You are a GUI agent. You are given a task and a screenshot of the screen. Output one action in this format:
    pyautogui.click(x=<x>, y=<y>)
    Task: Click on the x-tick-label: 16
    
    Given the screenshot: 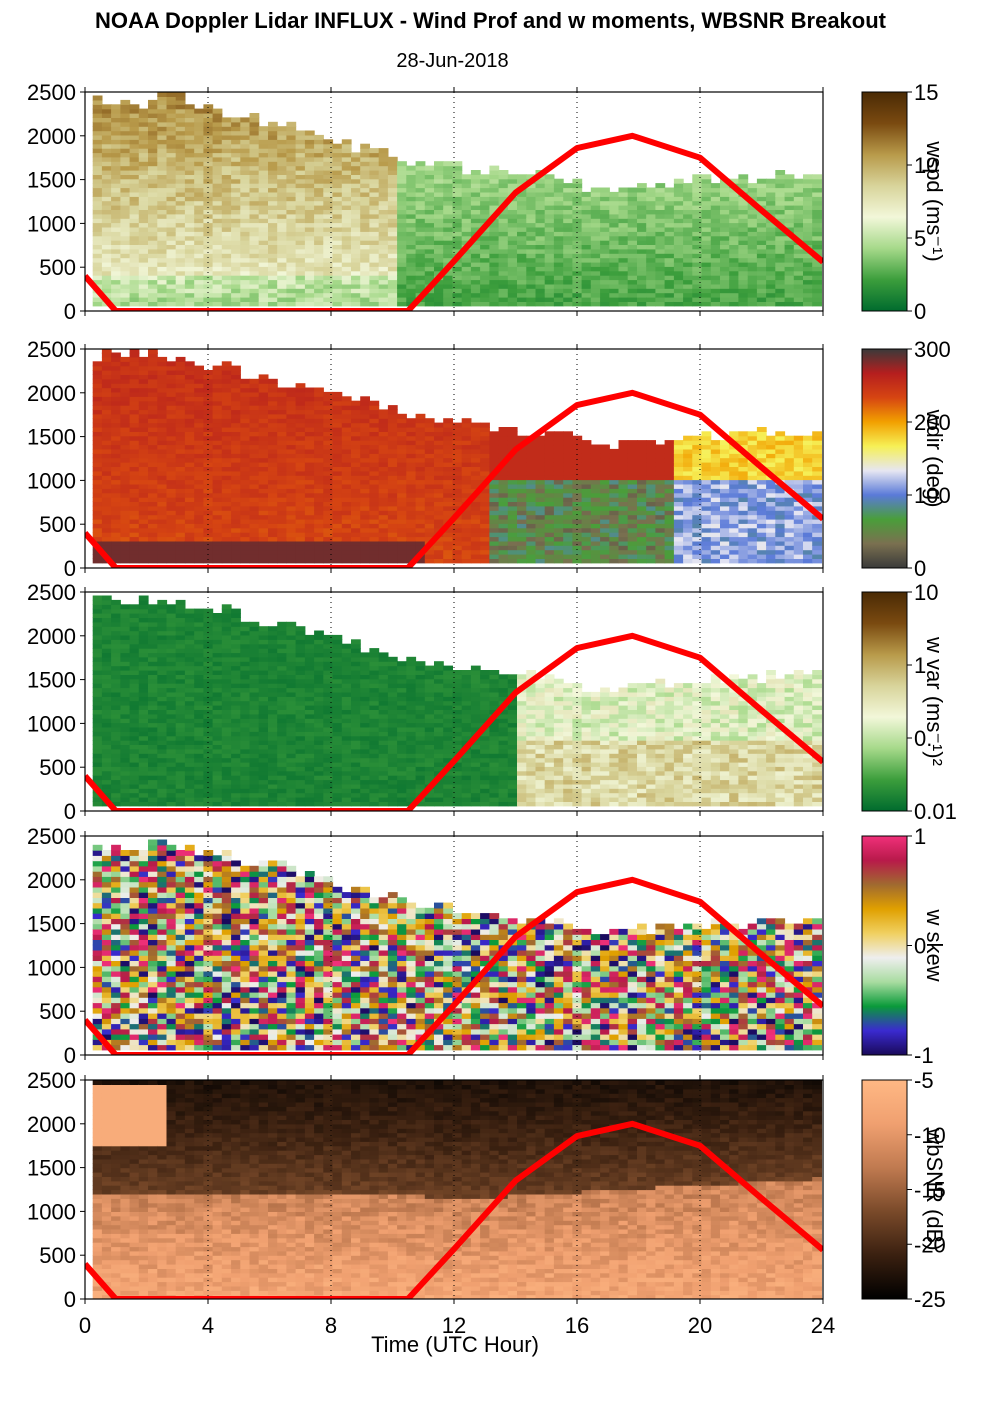 What is the action you would take?
    pyautogui.click(x=577, y=1325)
    